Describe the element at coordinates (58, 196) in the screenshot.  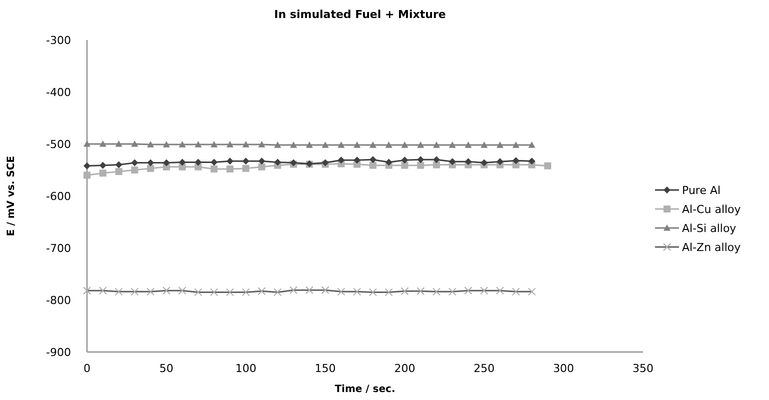
I see `y-tick-label: -600` at that location.